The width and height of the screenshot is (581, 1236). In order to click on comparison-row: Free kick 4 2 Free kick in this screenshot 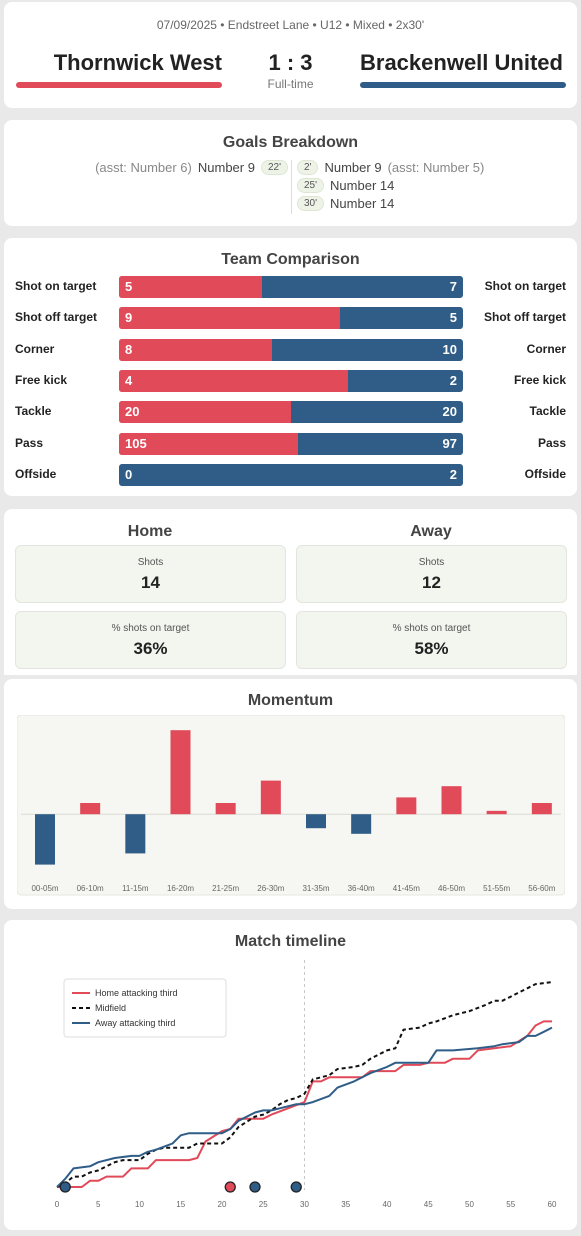, I will do `click(290, 380)`.